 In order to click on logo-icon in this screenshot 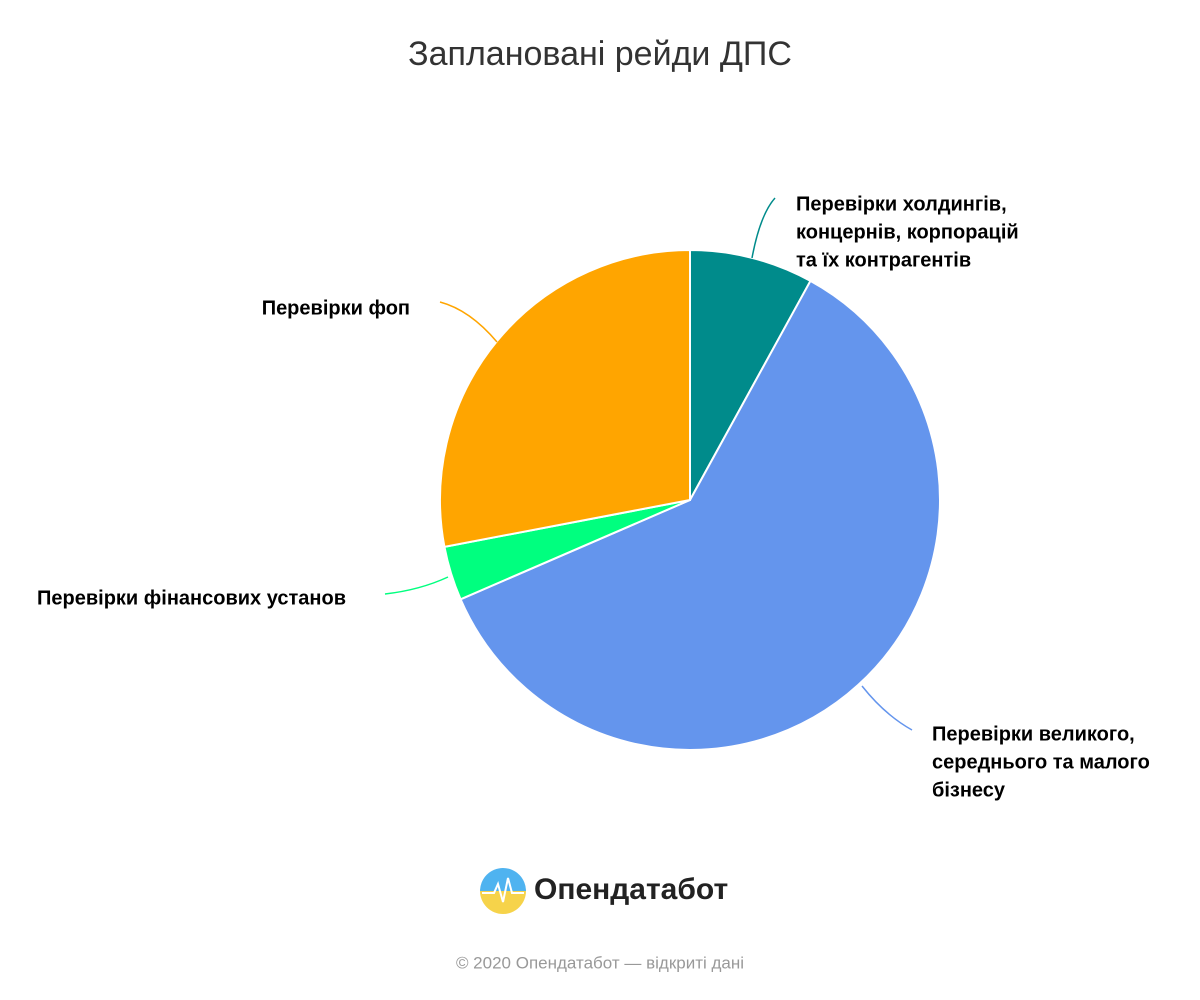, I will do `click(503, 891)`.